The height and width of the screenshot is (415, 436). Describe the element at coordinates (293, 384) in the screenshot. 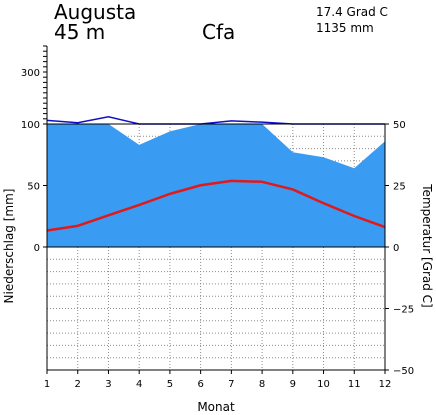

I see `x-tick-label-9: 9` at that location.